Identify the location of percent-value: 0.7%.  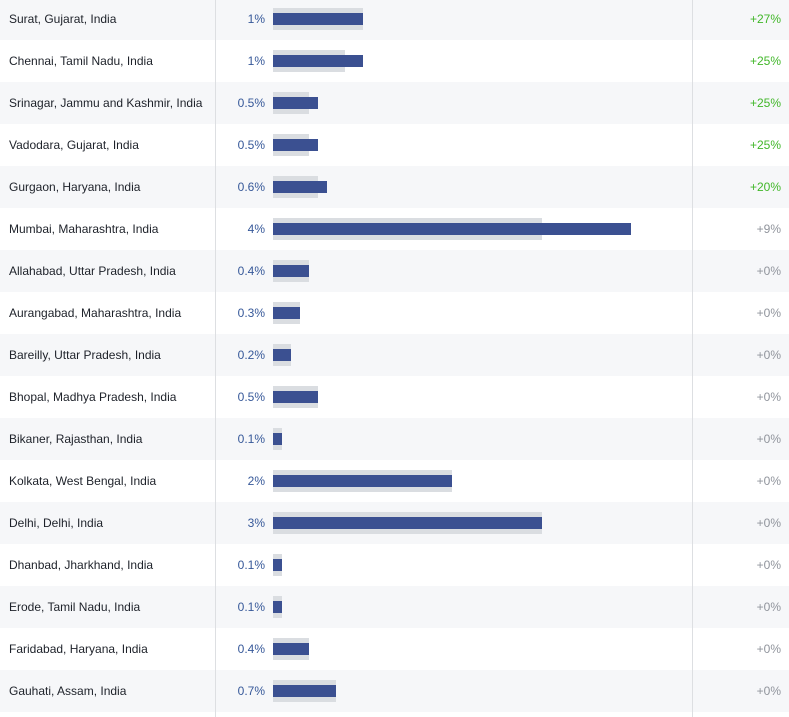
(251, 691).